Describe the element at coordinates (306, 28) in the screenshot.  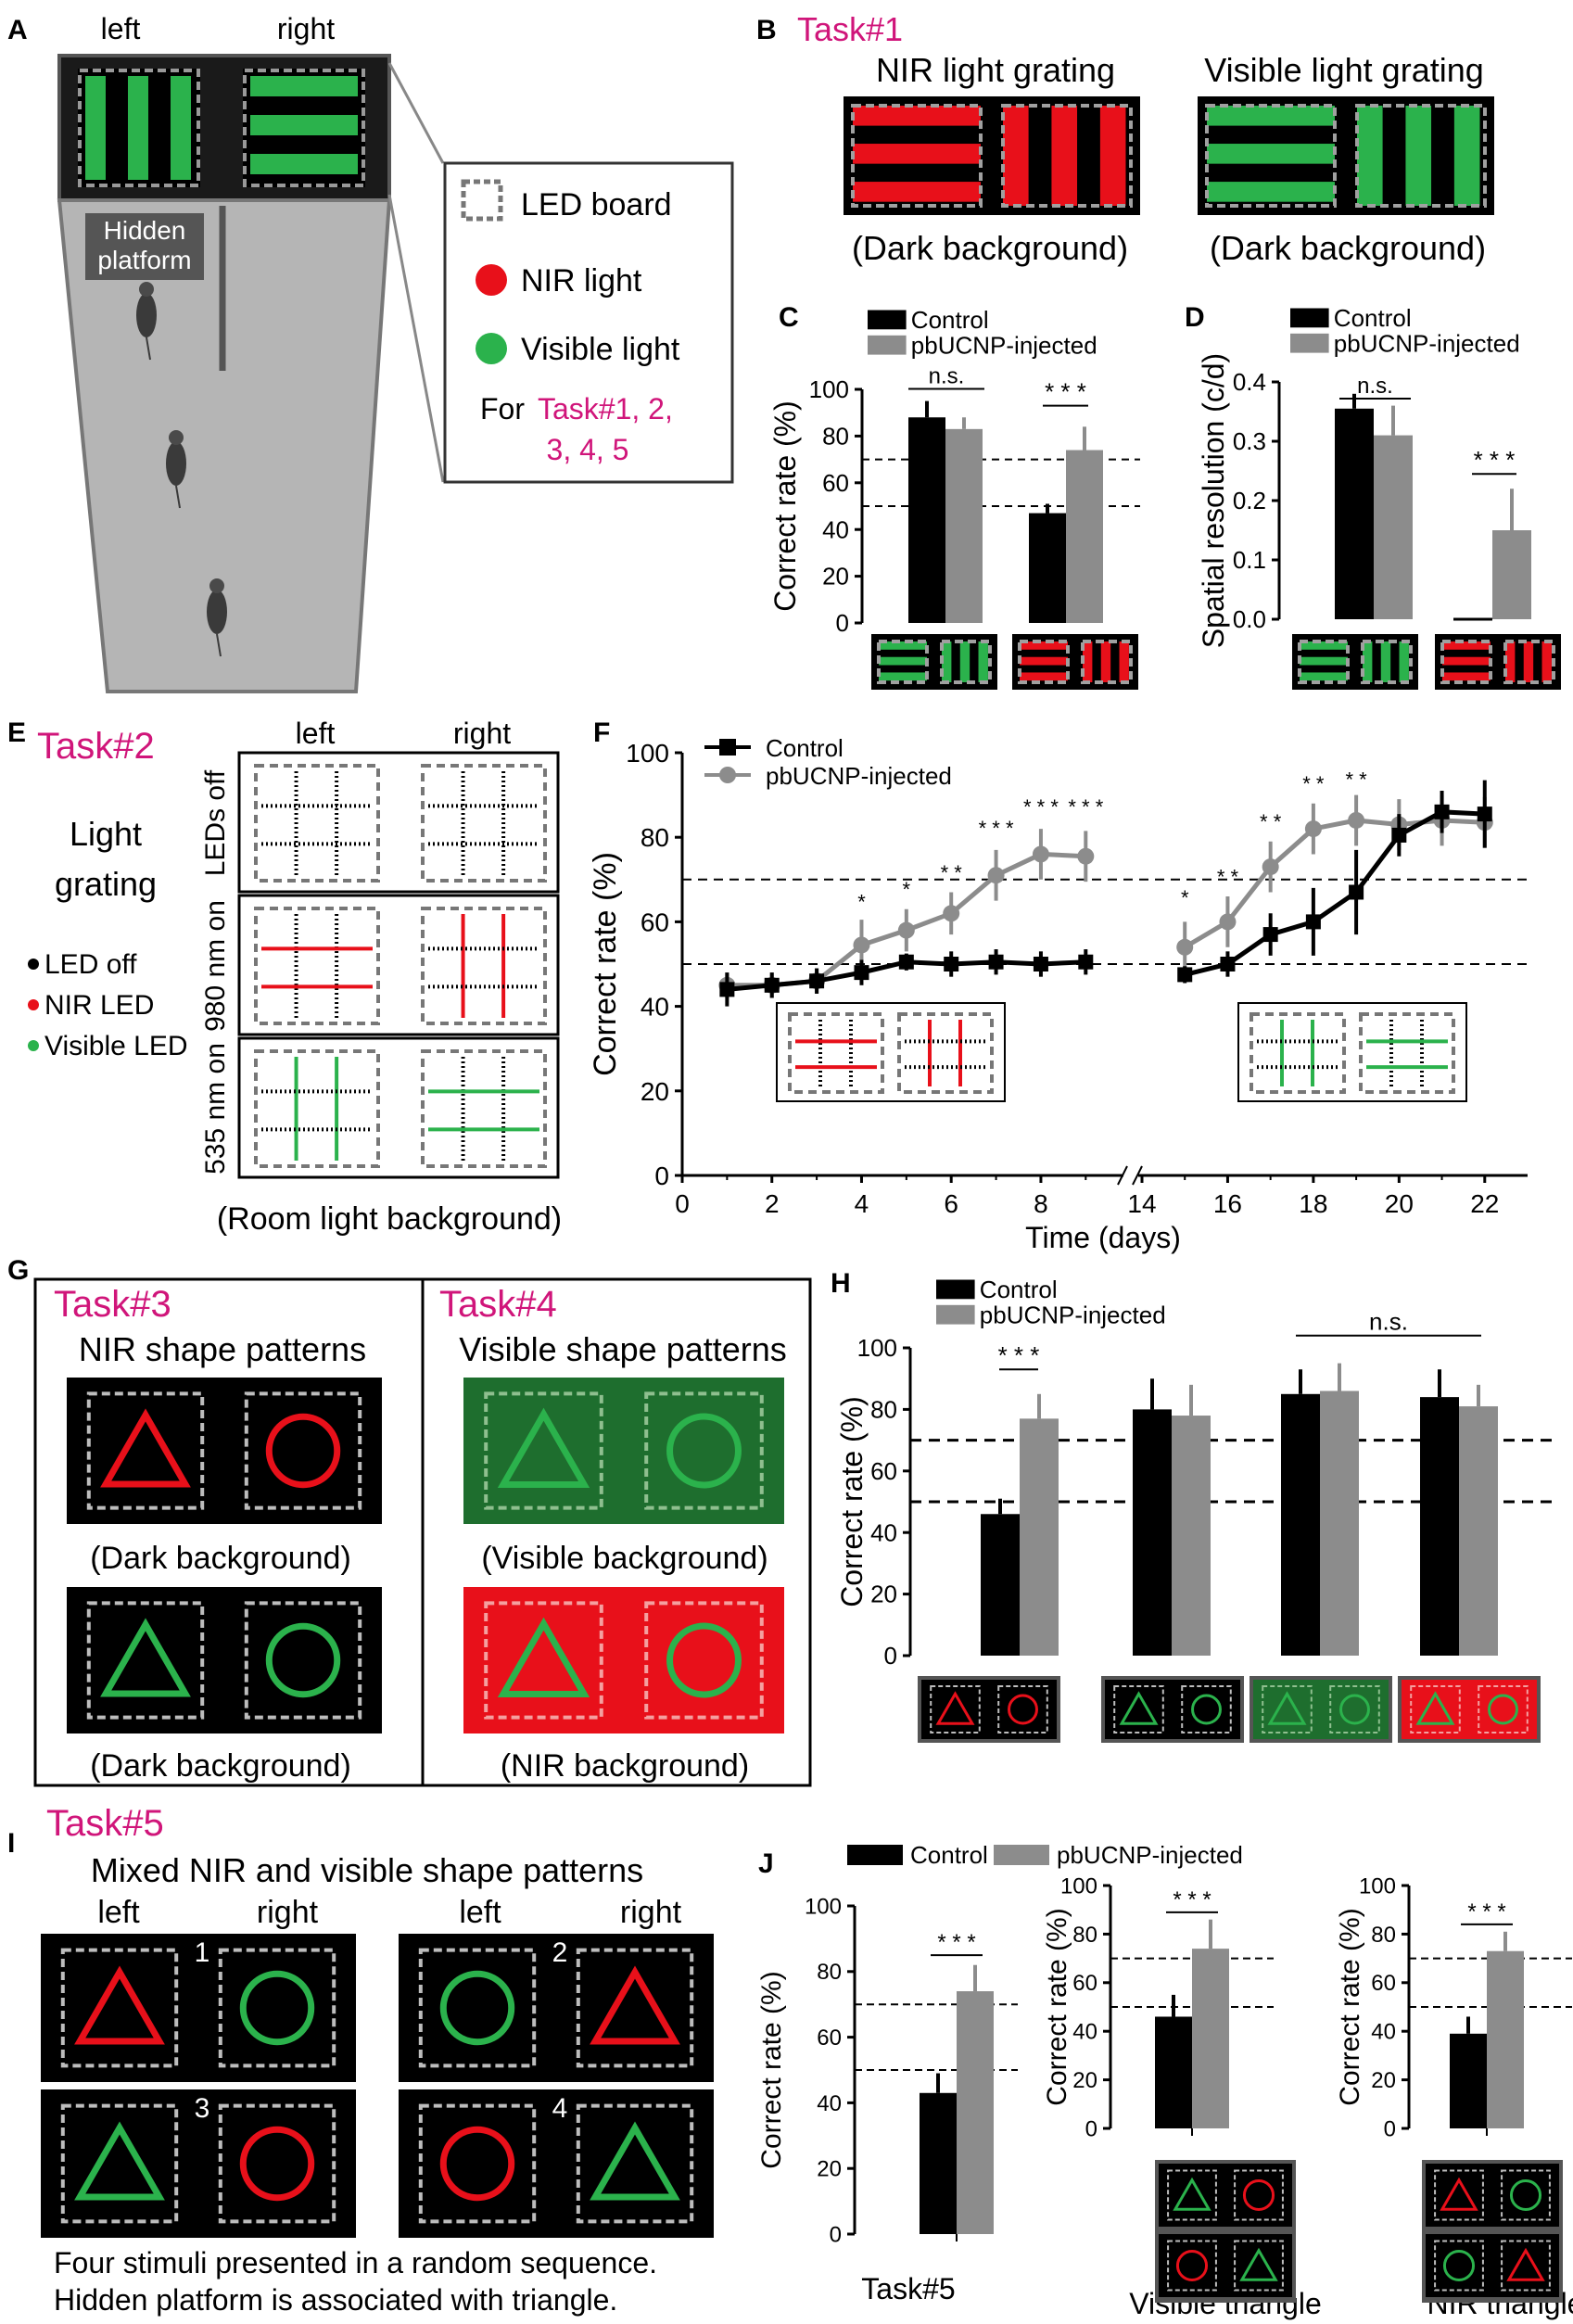
I see `label-right: right` at that location.